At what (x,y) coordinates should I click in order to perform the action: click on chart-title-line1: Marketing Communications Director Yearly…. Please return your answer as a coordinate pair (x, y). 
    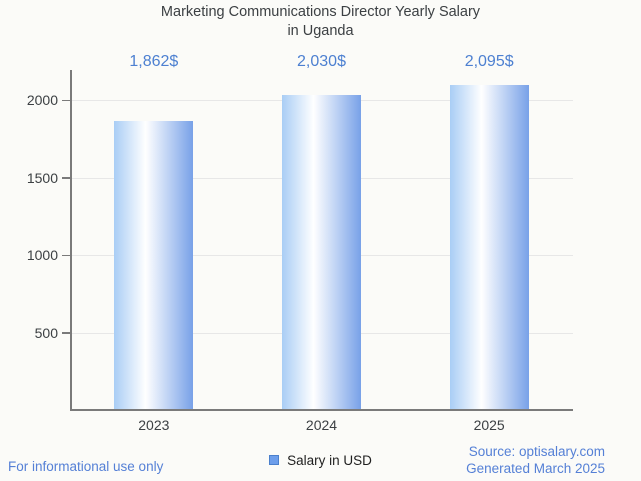
    Looking at the image, I should click on (320, 12).